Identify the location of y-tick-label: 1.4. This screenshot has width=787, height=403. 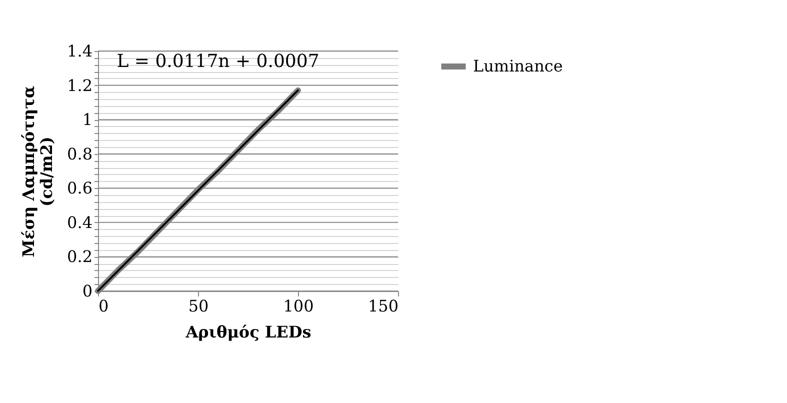
(79, 51).